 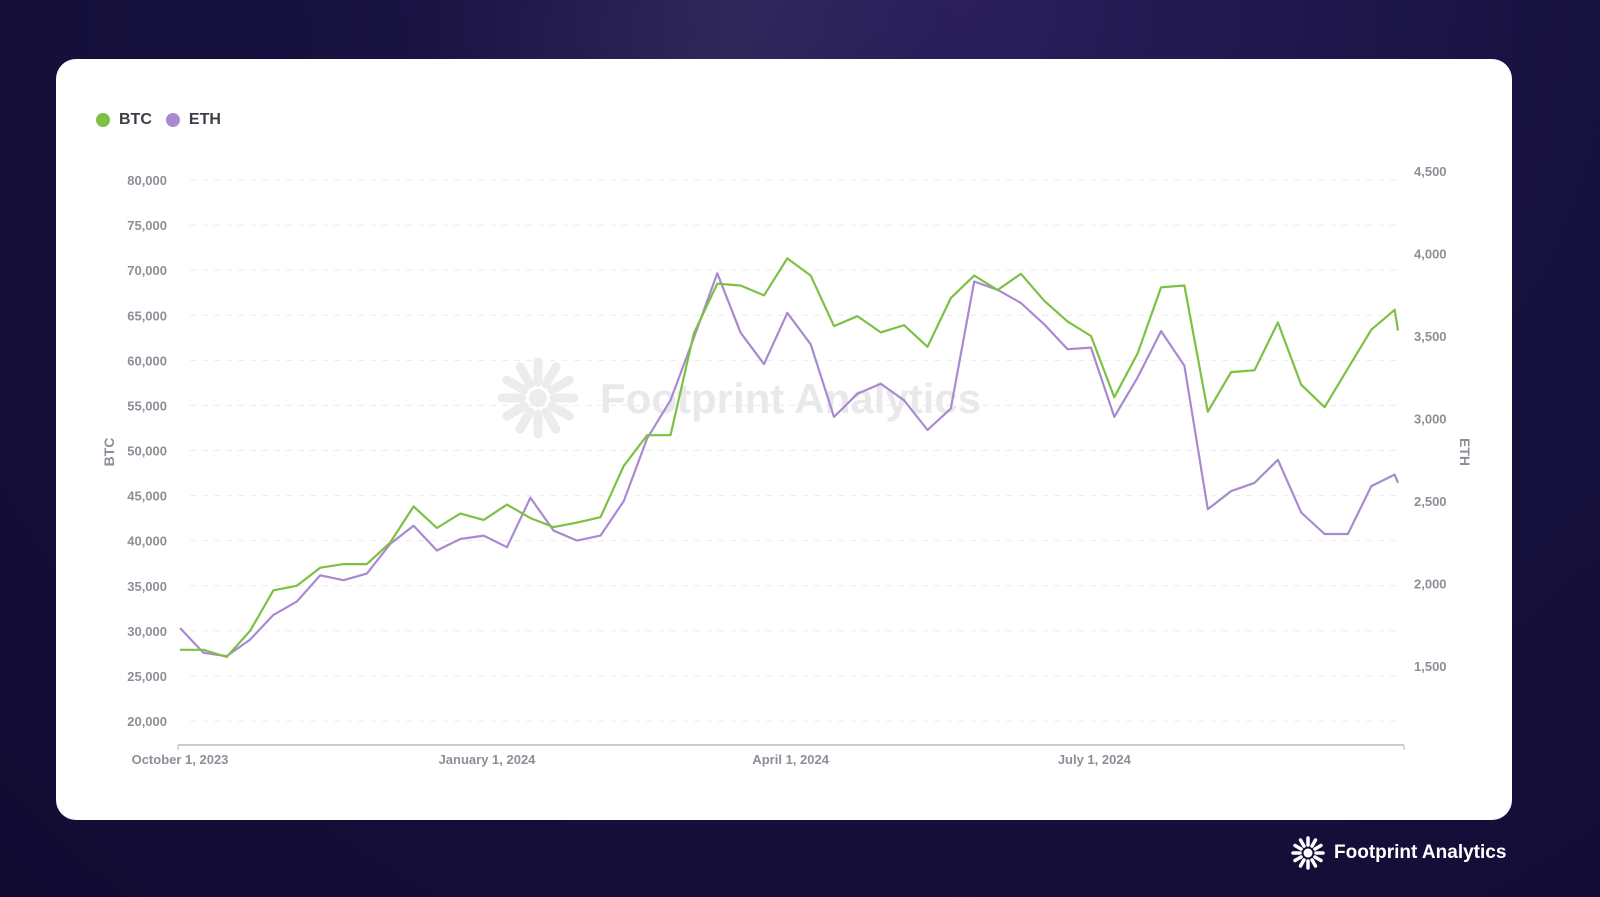 I want to click on x-tick-label: January 1, 2024, so click(x=488, y=759).